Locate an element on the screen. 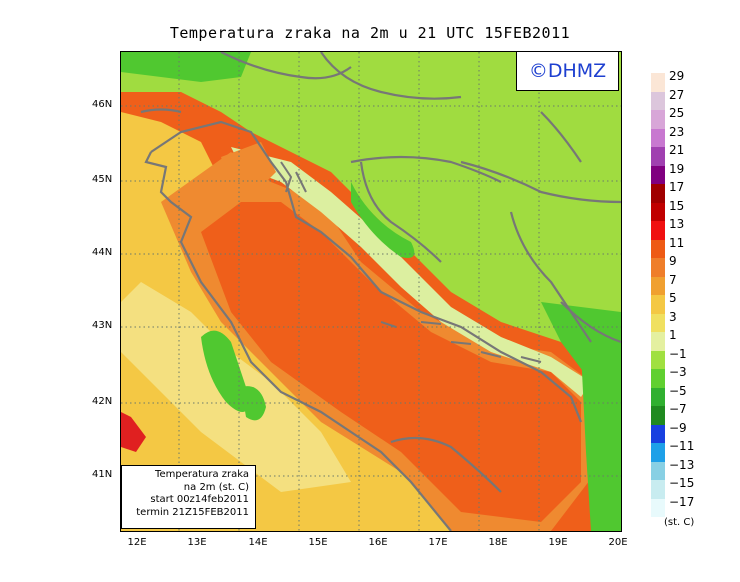  legend-label: −5 is located at coordinates (678, 390).